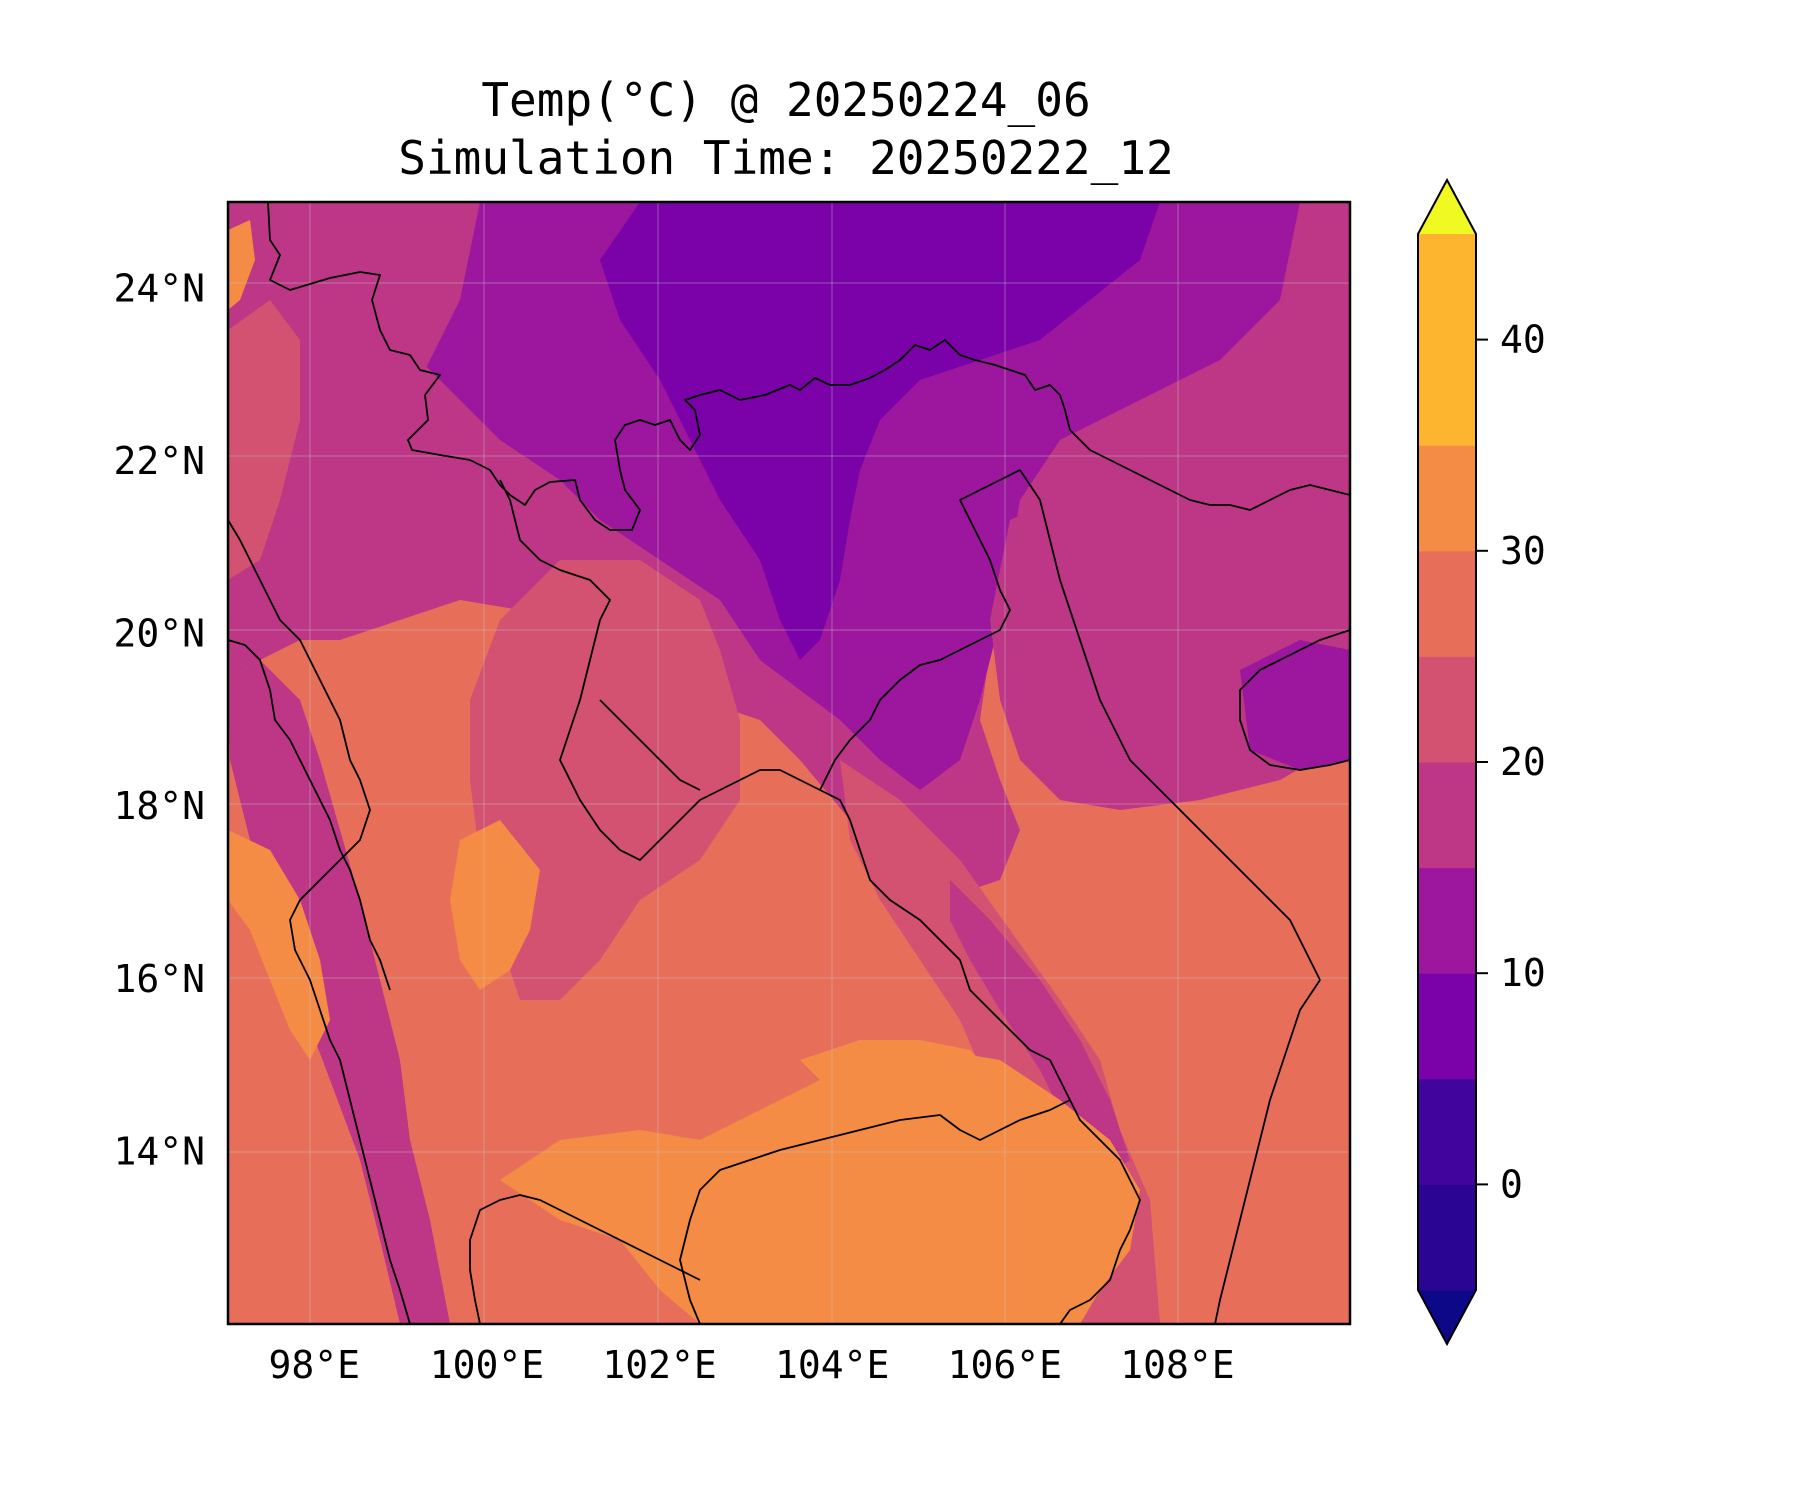 The image size is (1800, 1500). I want to click on temperature-zone-northwest-warm, so click(264, 440).